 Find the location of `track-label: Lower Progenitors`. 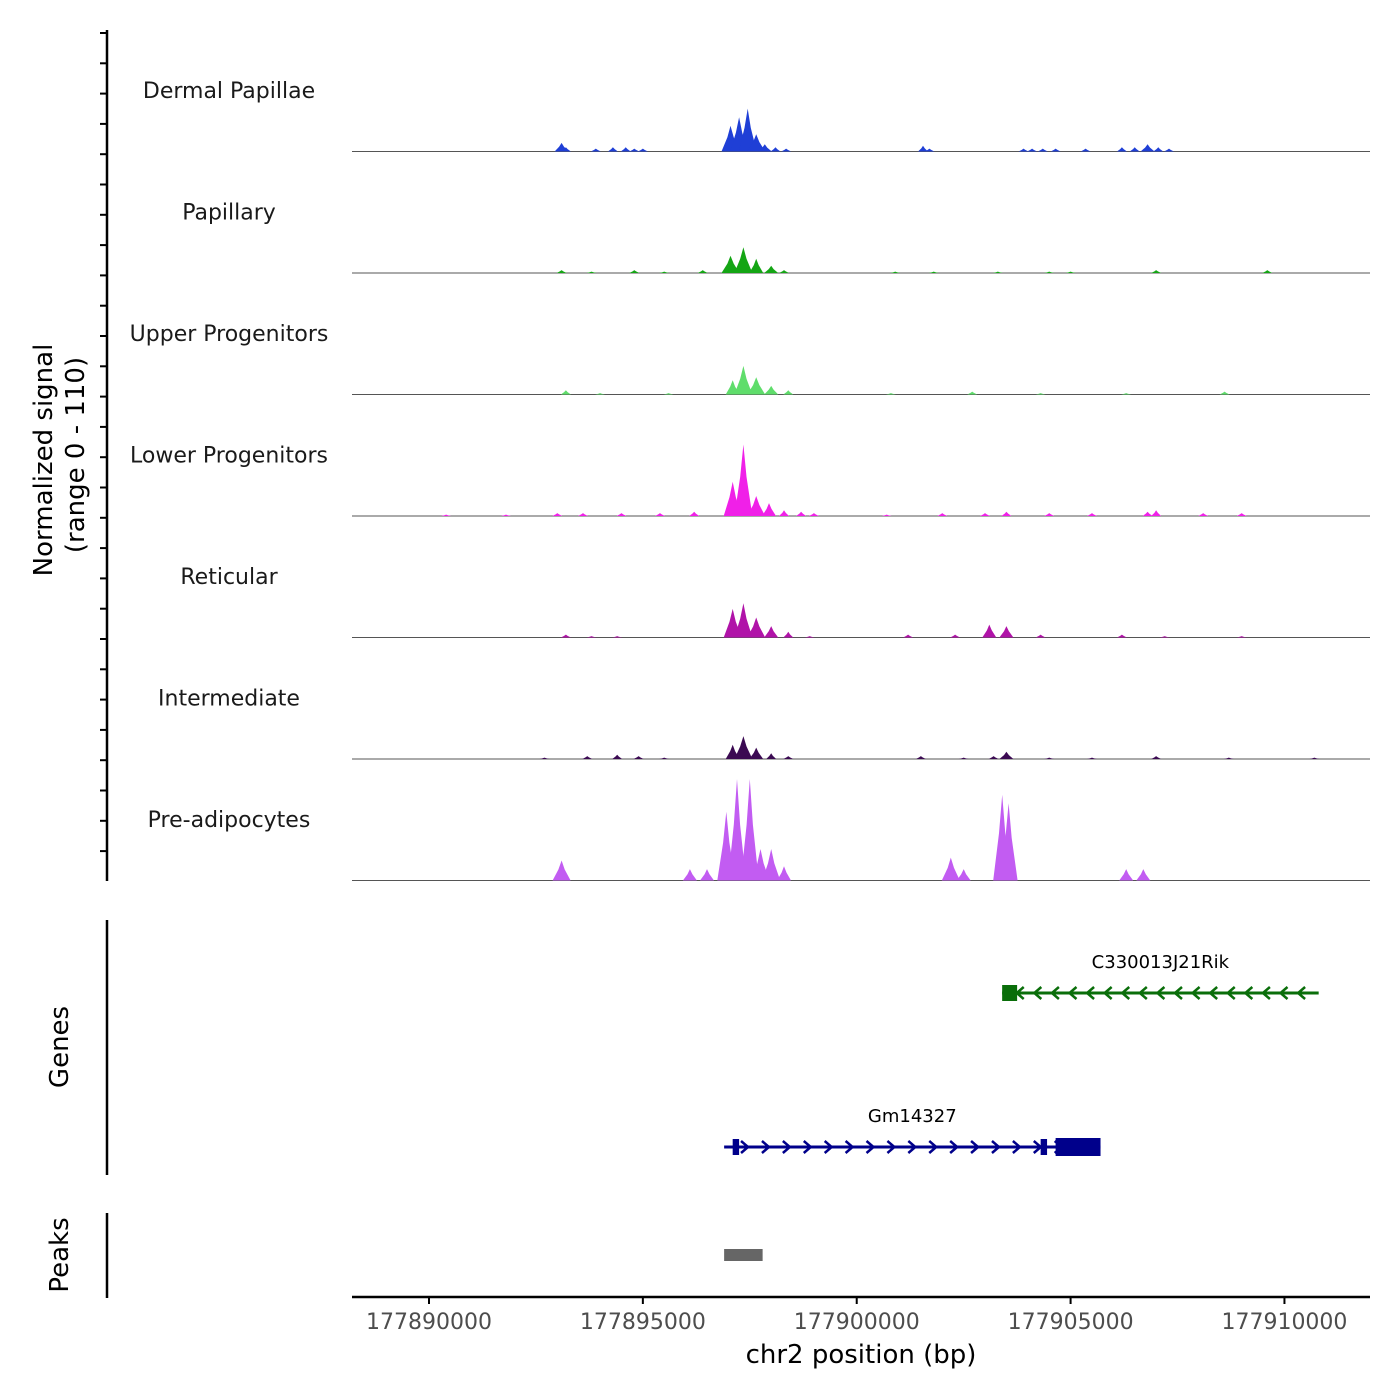

track-label: Lower Progenitors is located at coordinates (229, 456).